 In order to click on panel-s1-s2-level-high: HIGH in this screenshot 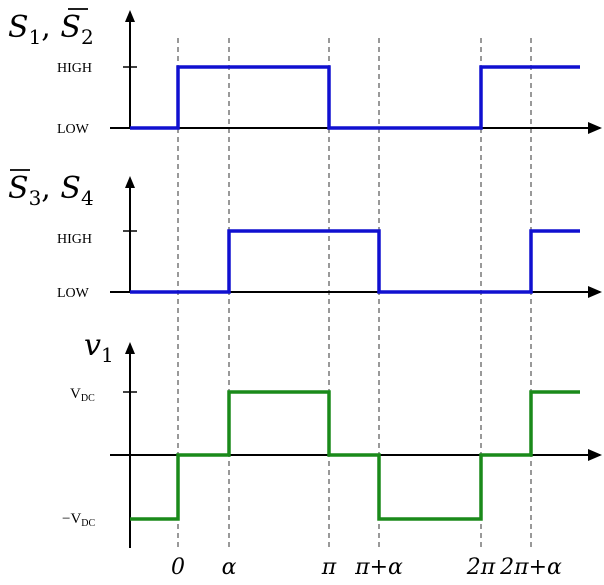, I will do `click(74, 68)`.